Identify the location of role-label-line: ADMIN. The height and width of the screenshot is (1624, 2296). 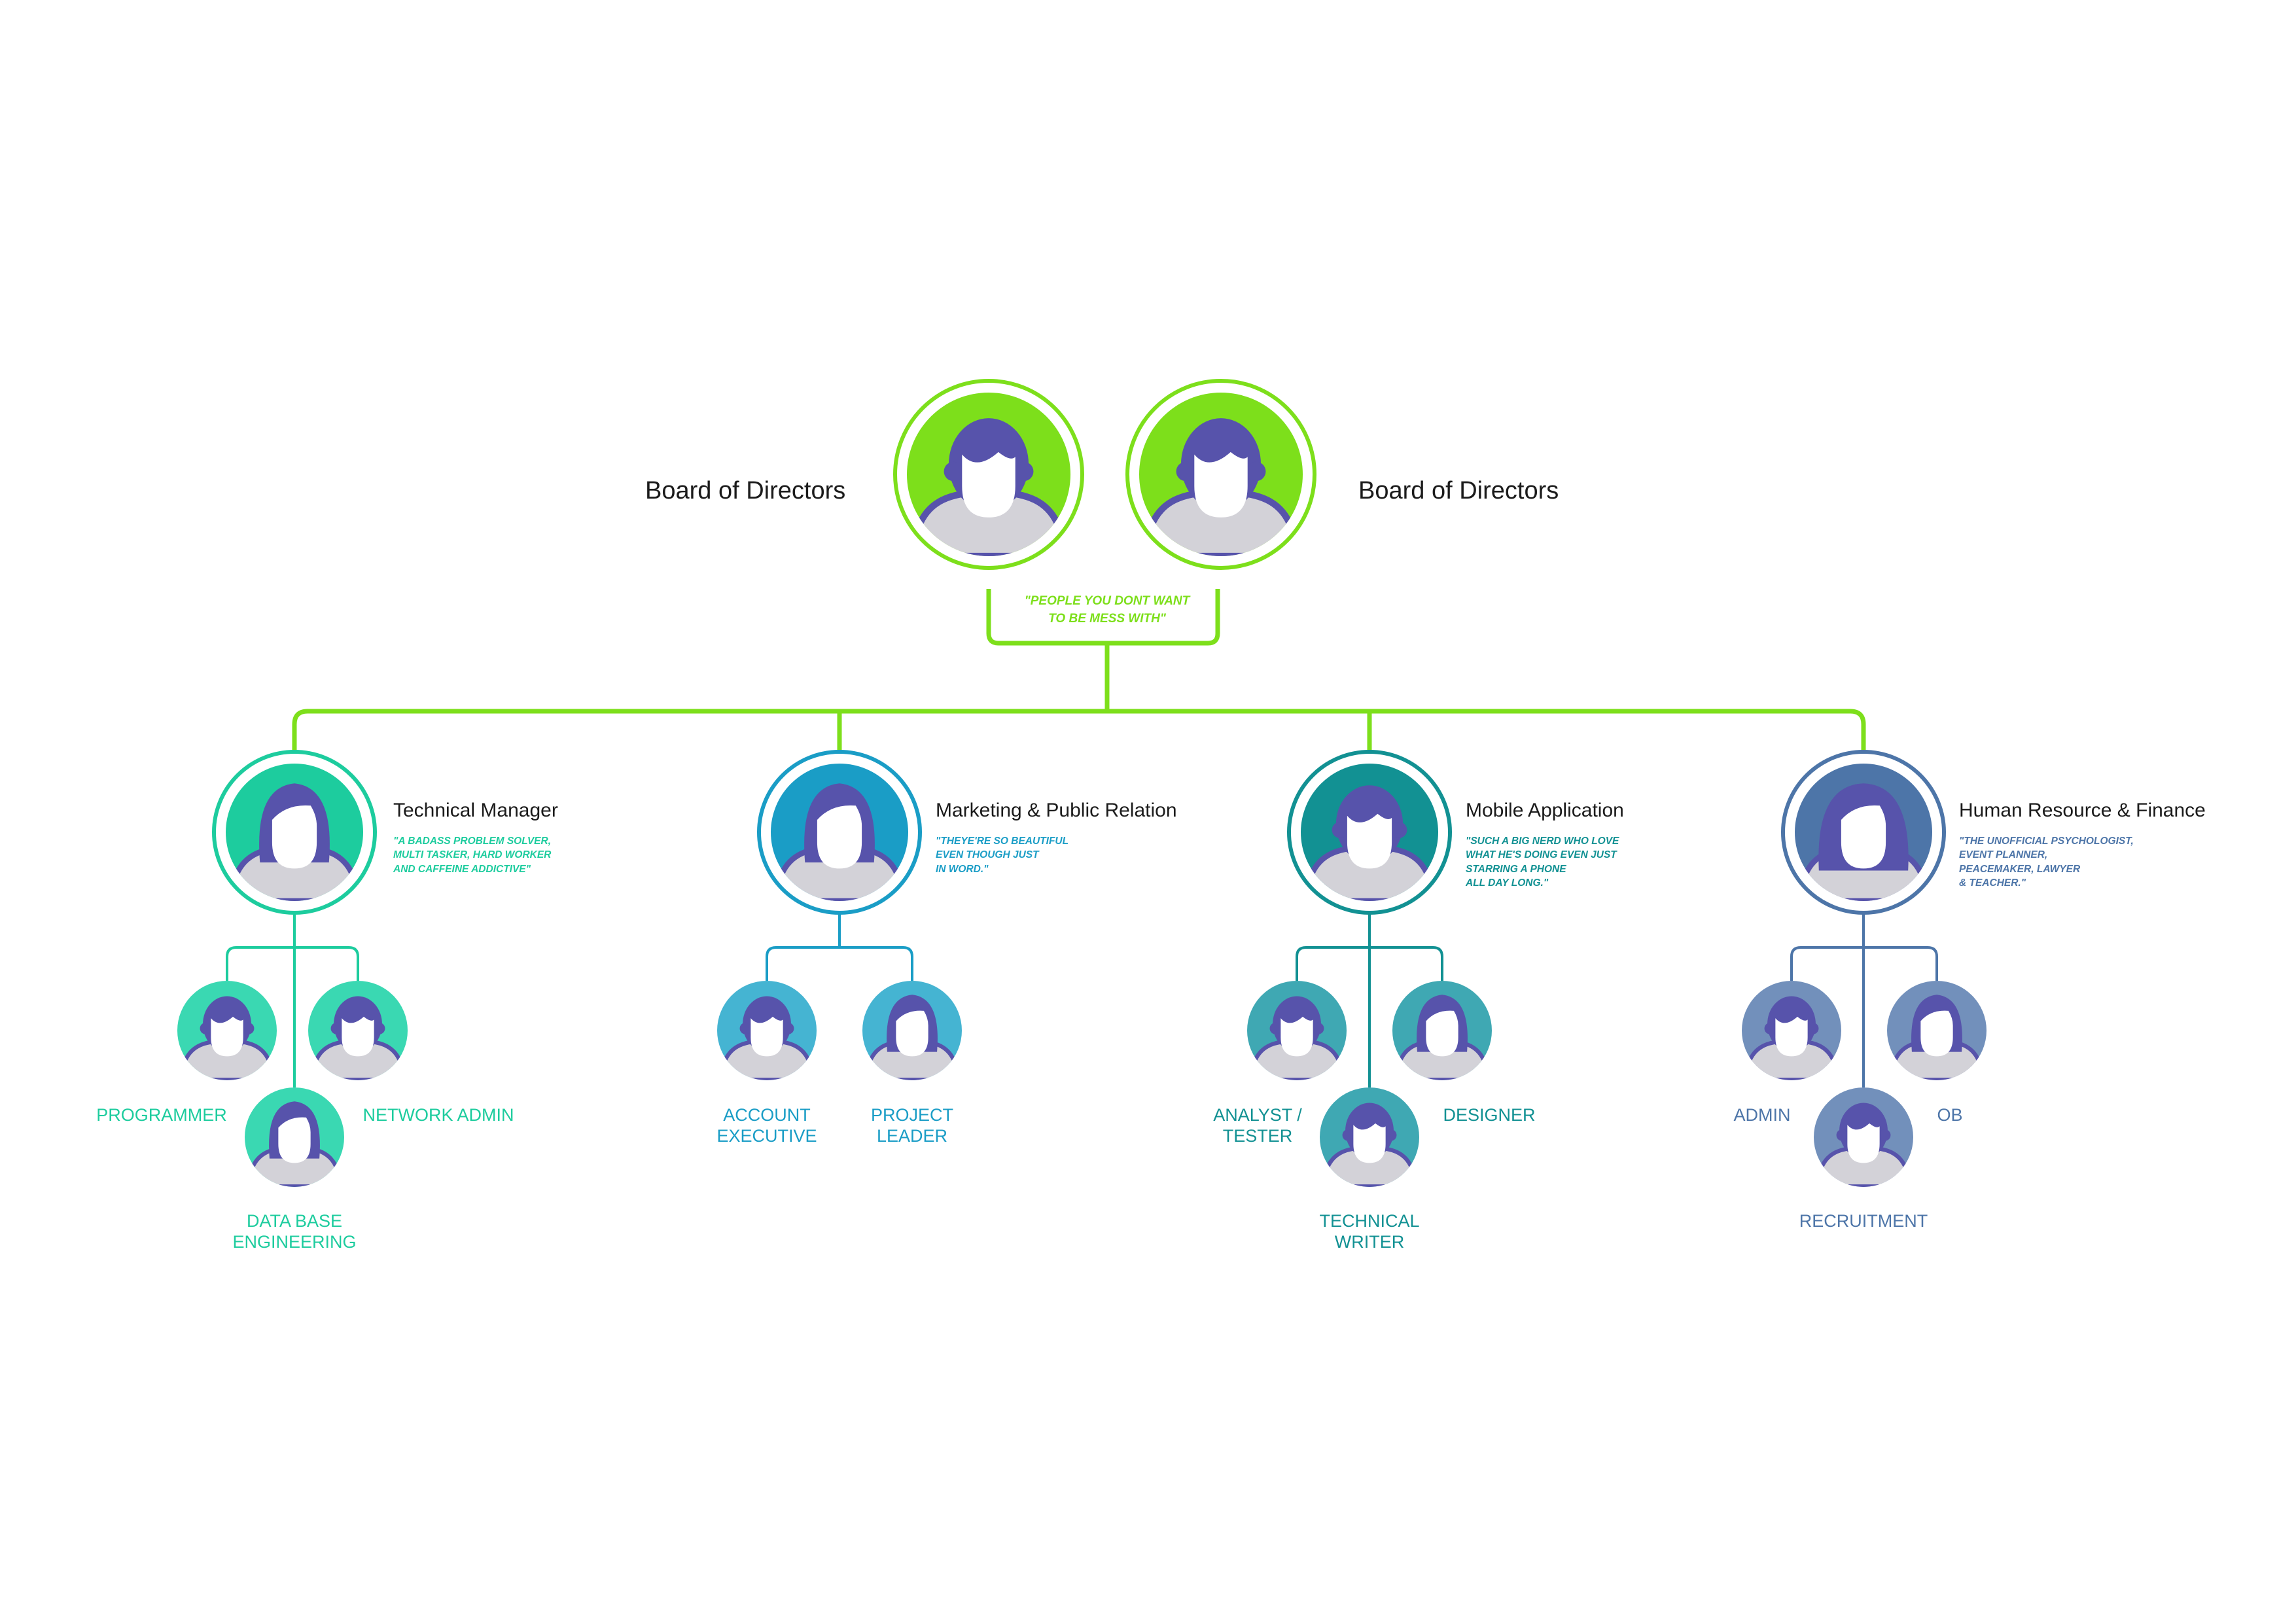
(1762, 1115).